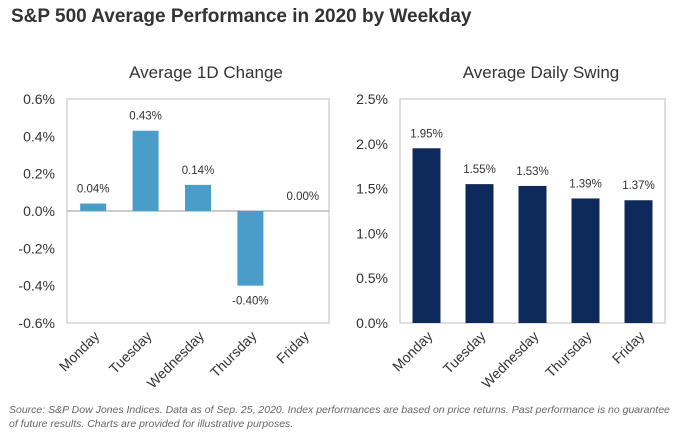 The width and height of the screenshot is (680, 438). I want to click on data-label: -0.40%, so click(250, 302).